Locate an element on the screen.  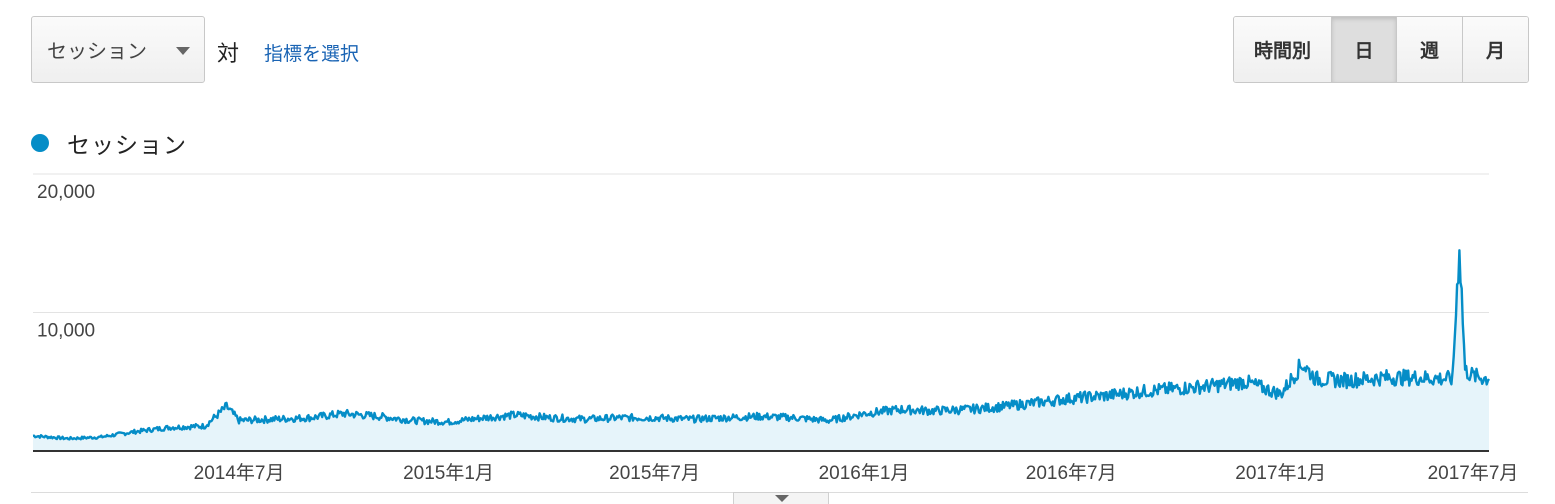
granularity-hourly-button: 時間別 is located at coordinates (1282, 49).